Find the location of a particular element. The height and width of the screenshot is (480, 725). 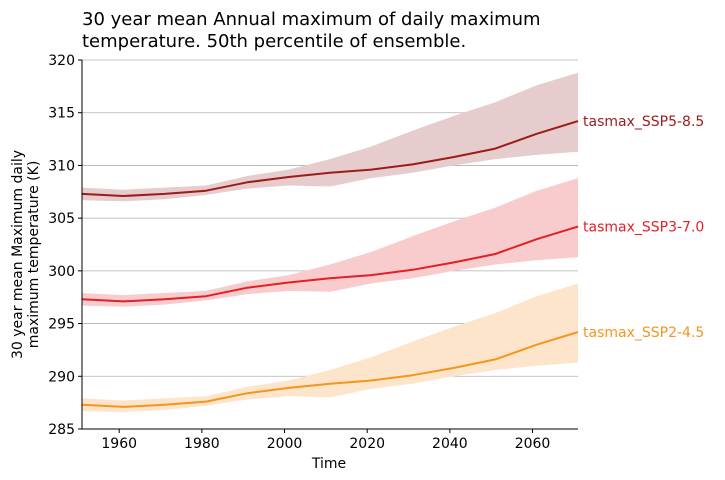

y-tick-label: 310 is located at coordinates (61, 166).